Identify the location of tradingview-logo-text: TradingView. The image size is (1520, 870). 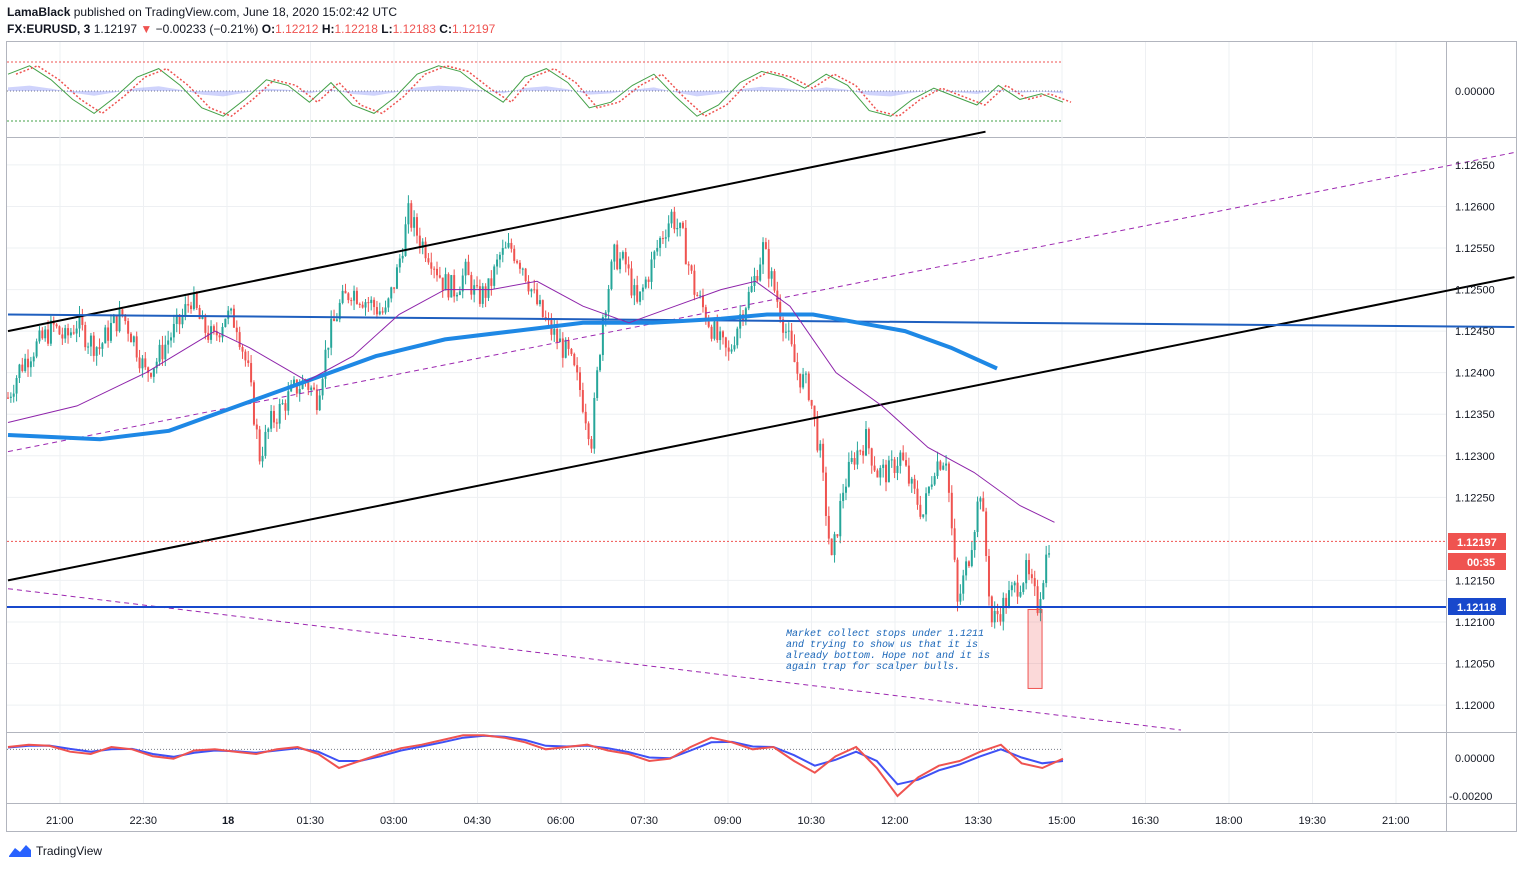
(69, 851).